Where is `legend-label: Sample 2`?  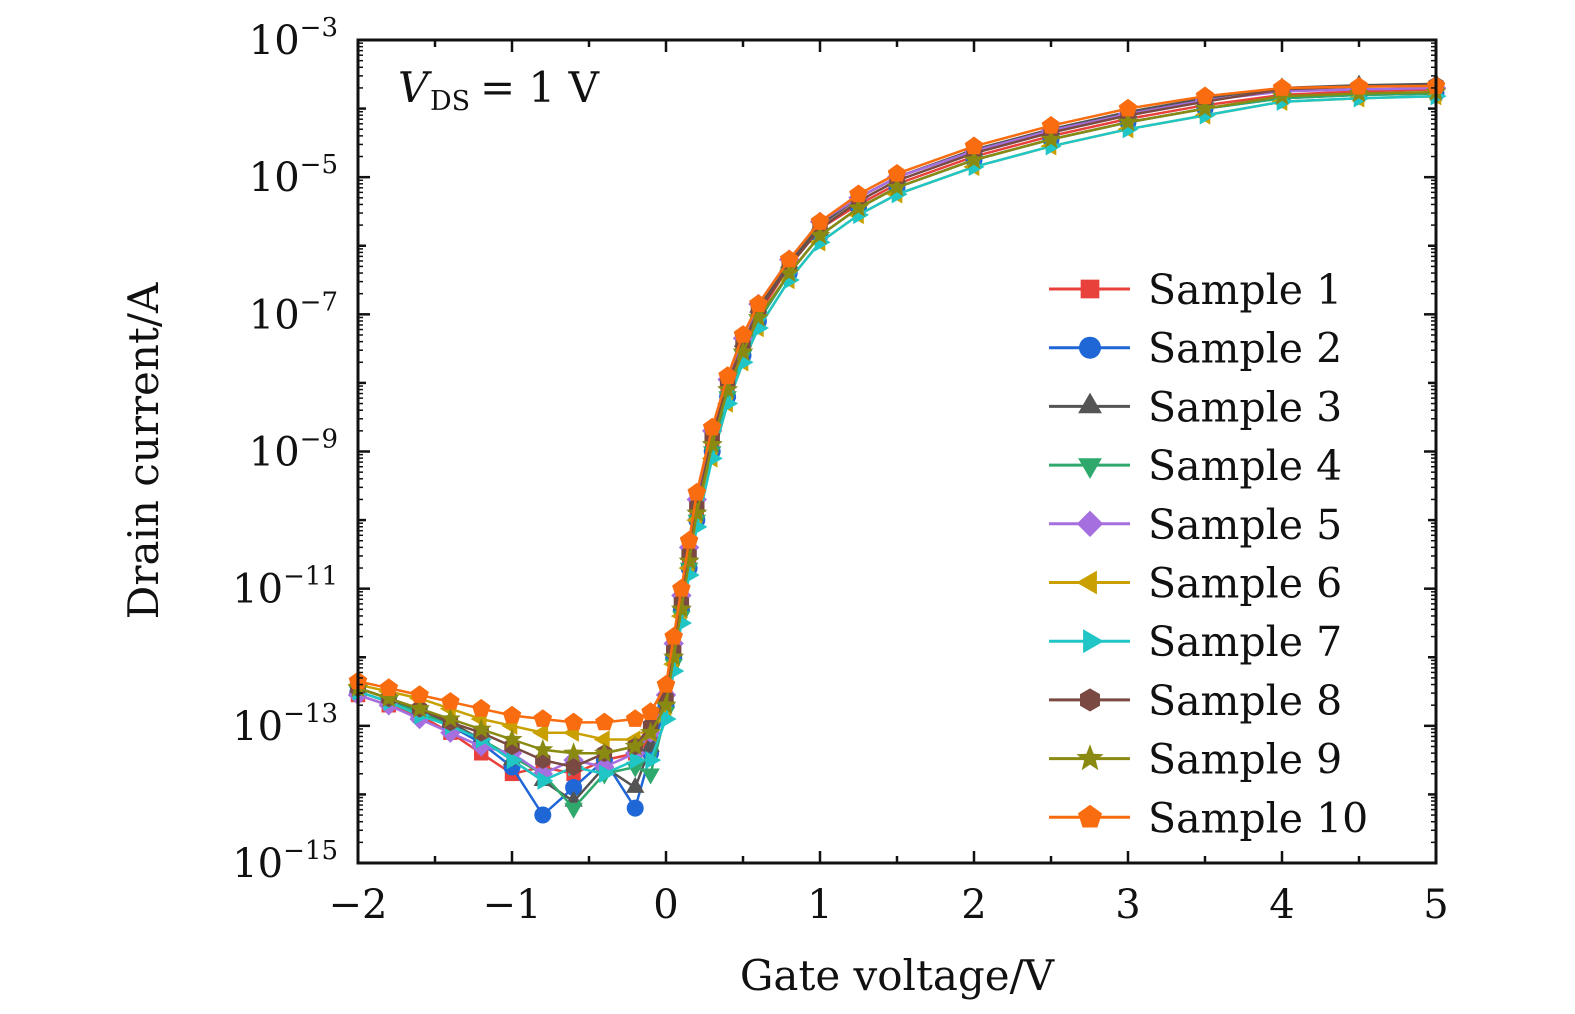
legend-label: Sample 2 is located at coordinates (1245, 349).